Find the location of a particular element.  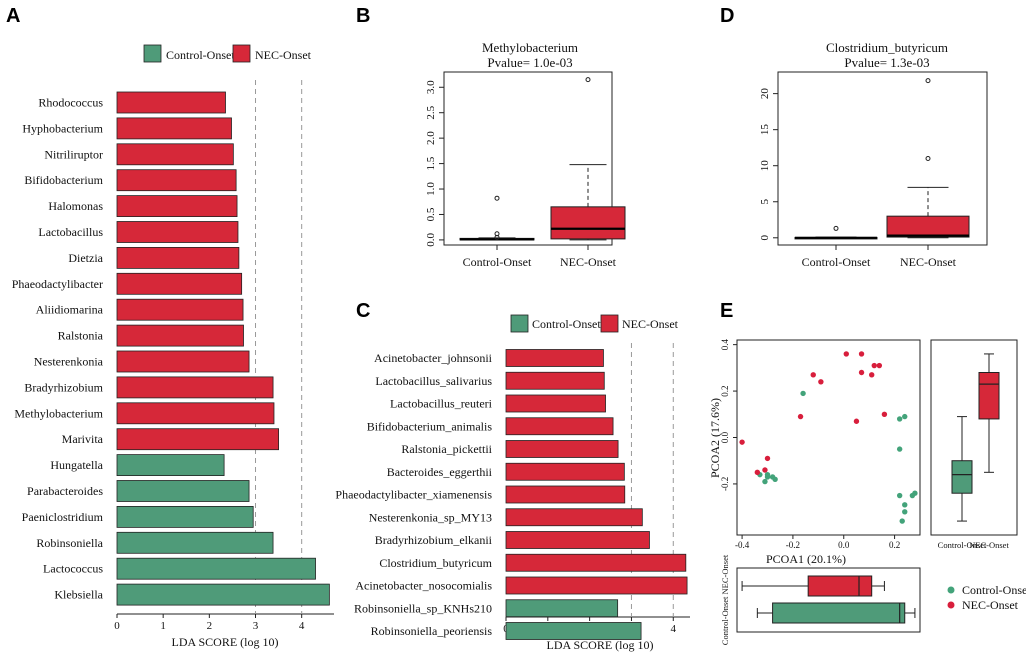

y-tick-label: 10 is located at coordinates (765, 166).